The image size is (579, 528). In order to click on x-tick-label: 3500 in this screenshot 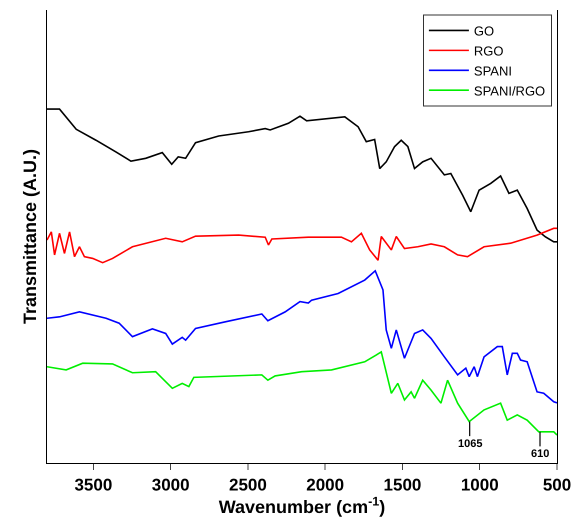, I will do `click(93, 485)`.